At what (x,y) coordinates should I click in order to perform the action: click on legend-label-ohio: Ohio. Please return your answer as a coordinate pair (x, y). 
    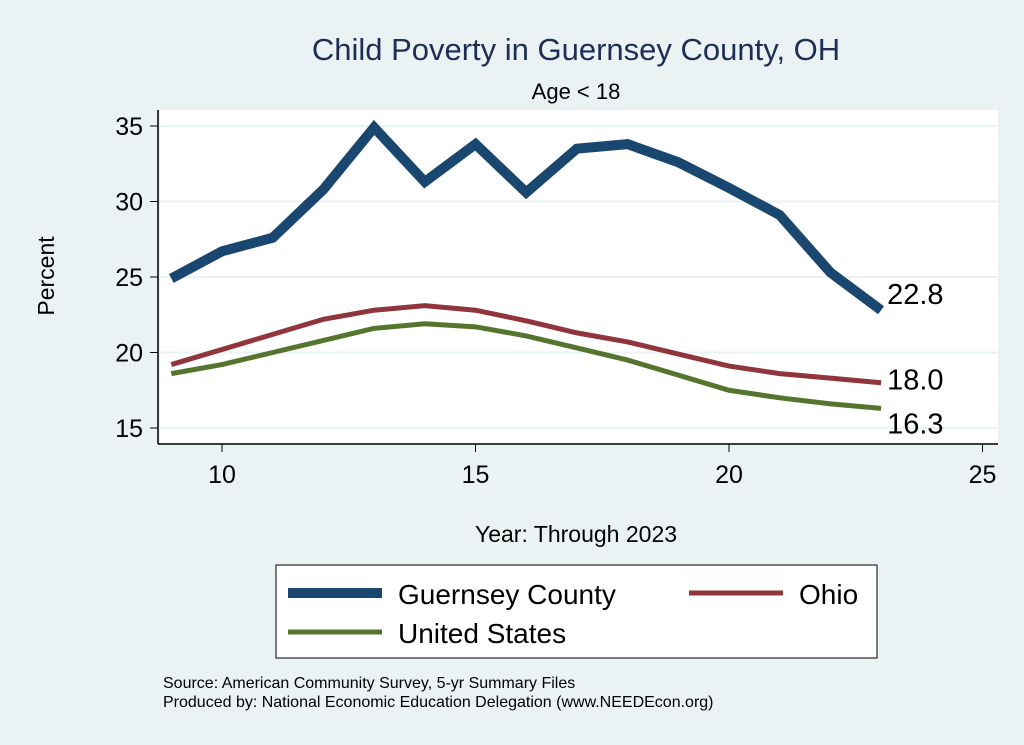
    Looking at the image, I should click on (828, 594).